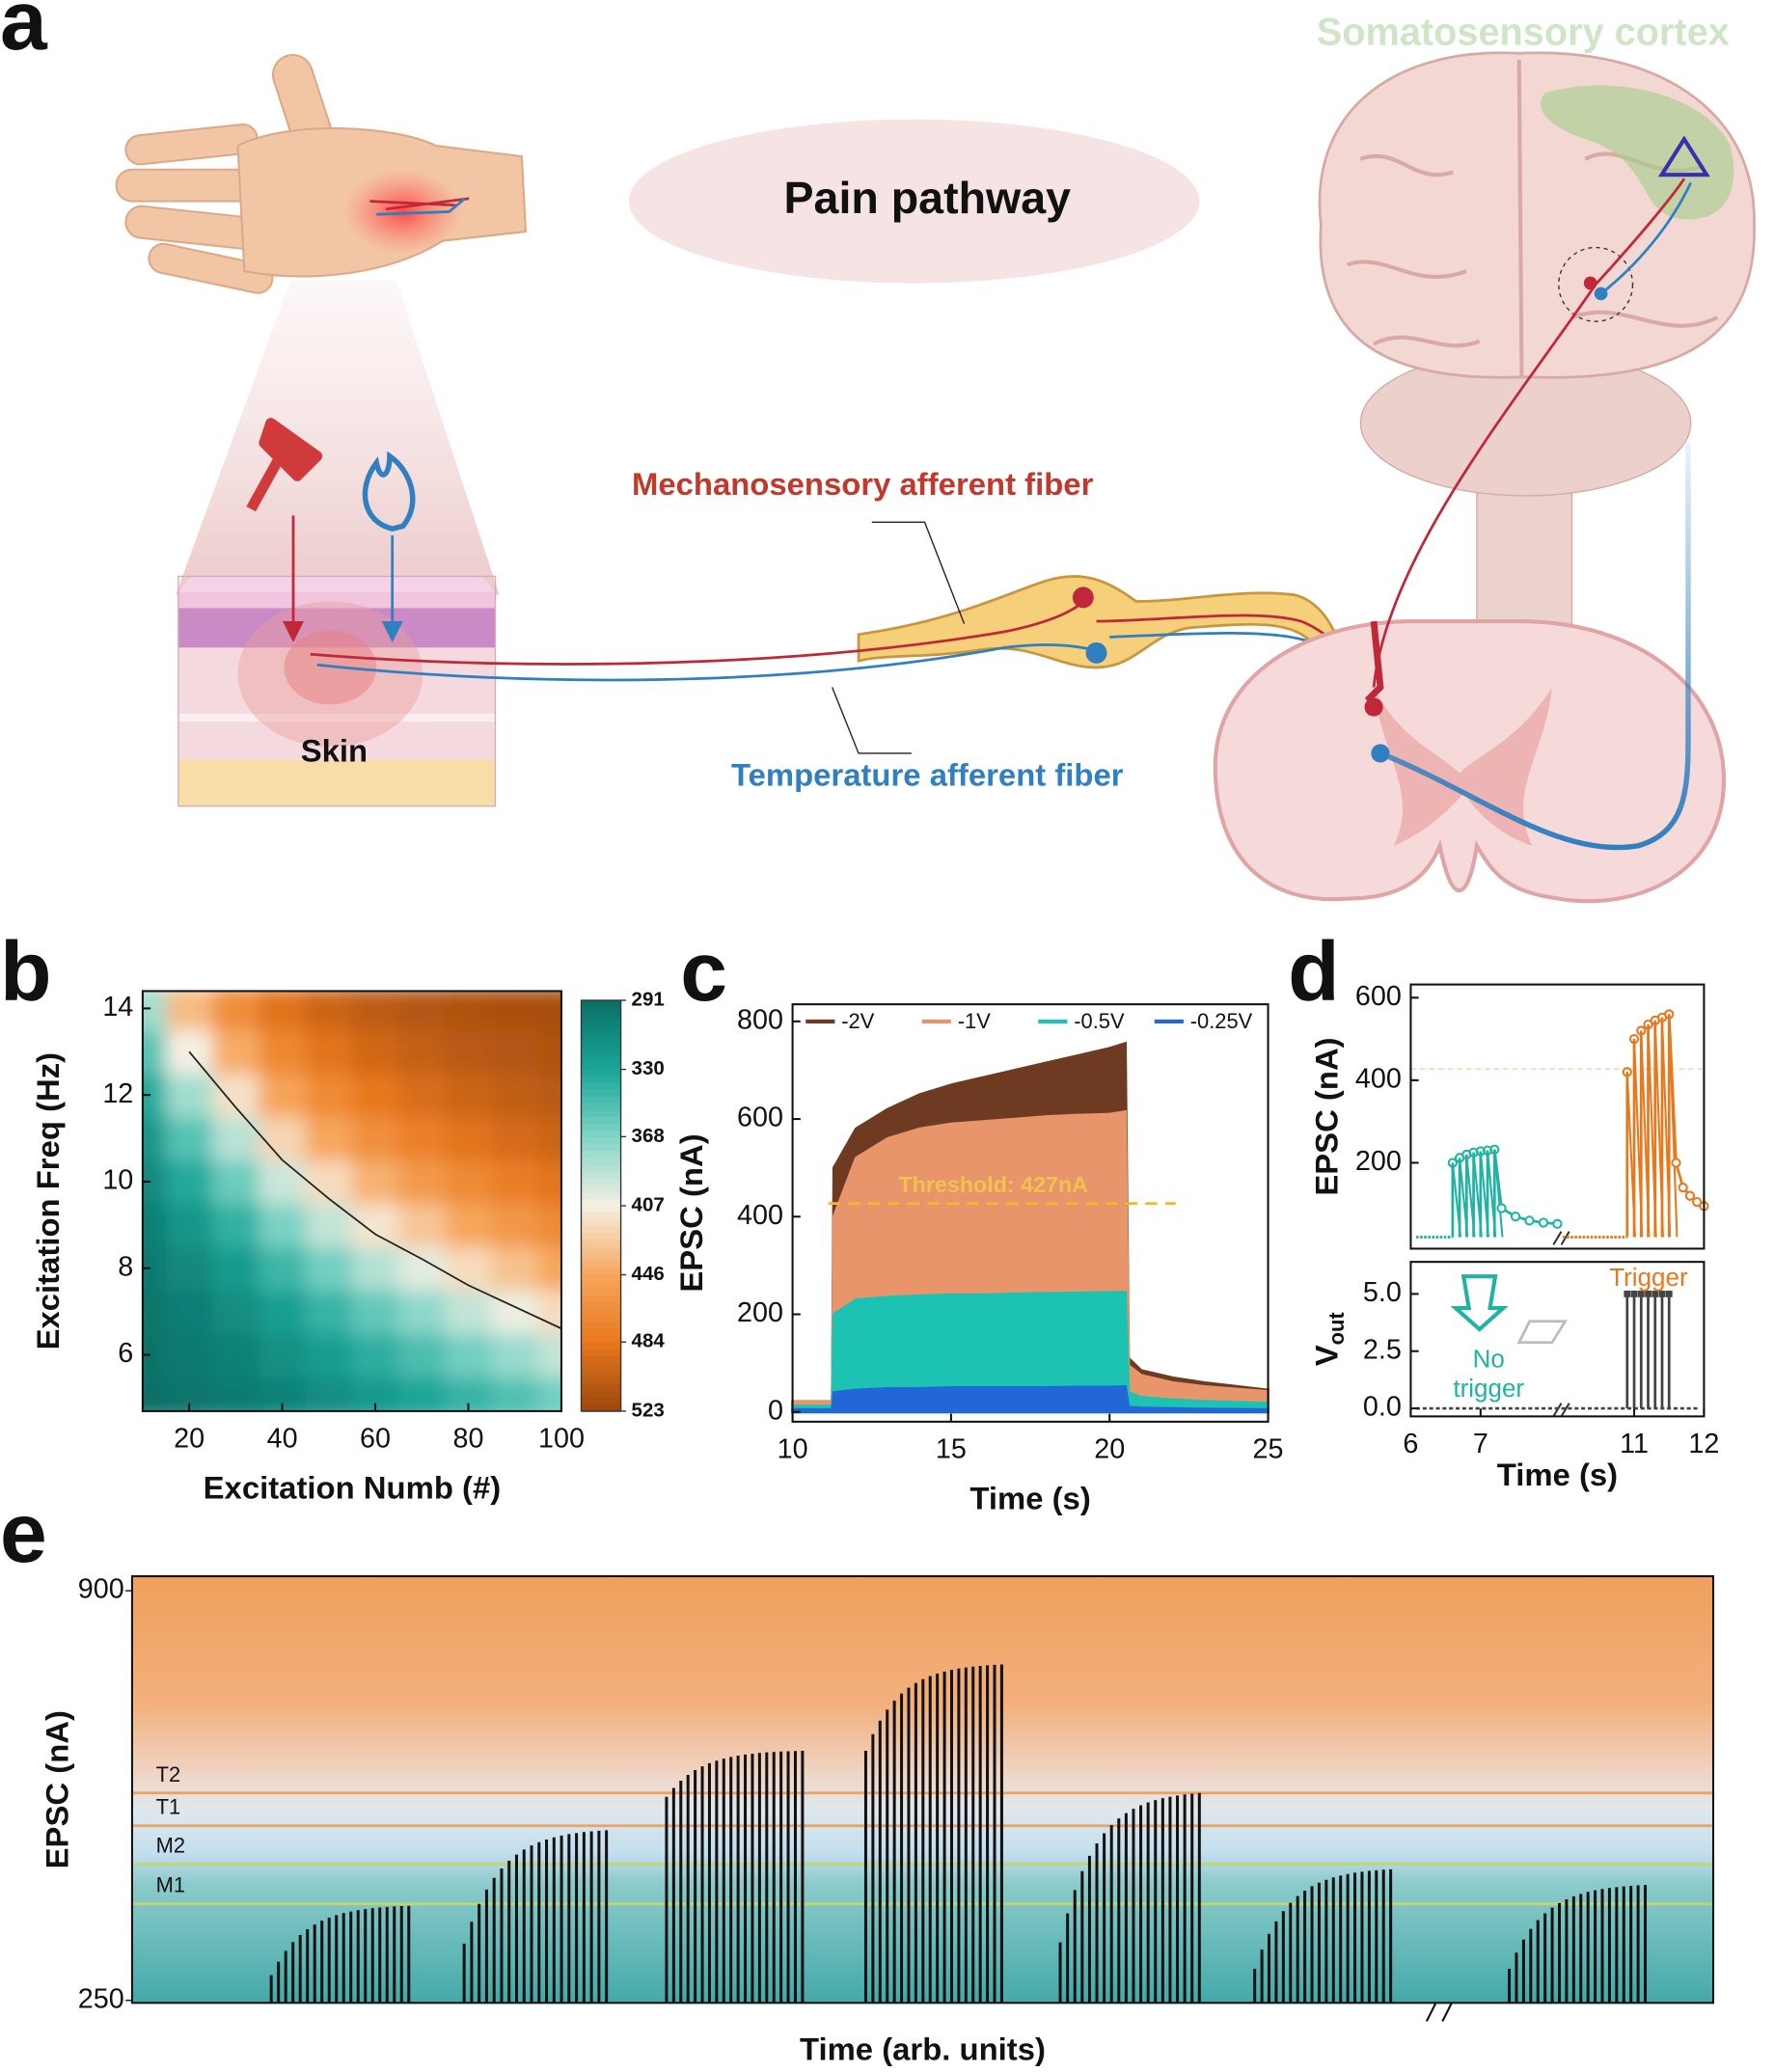  I want to click on temperature-label: Temperature afferent fiber, so click(927, 774).